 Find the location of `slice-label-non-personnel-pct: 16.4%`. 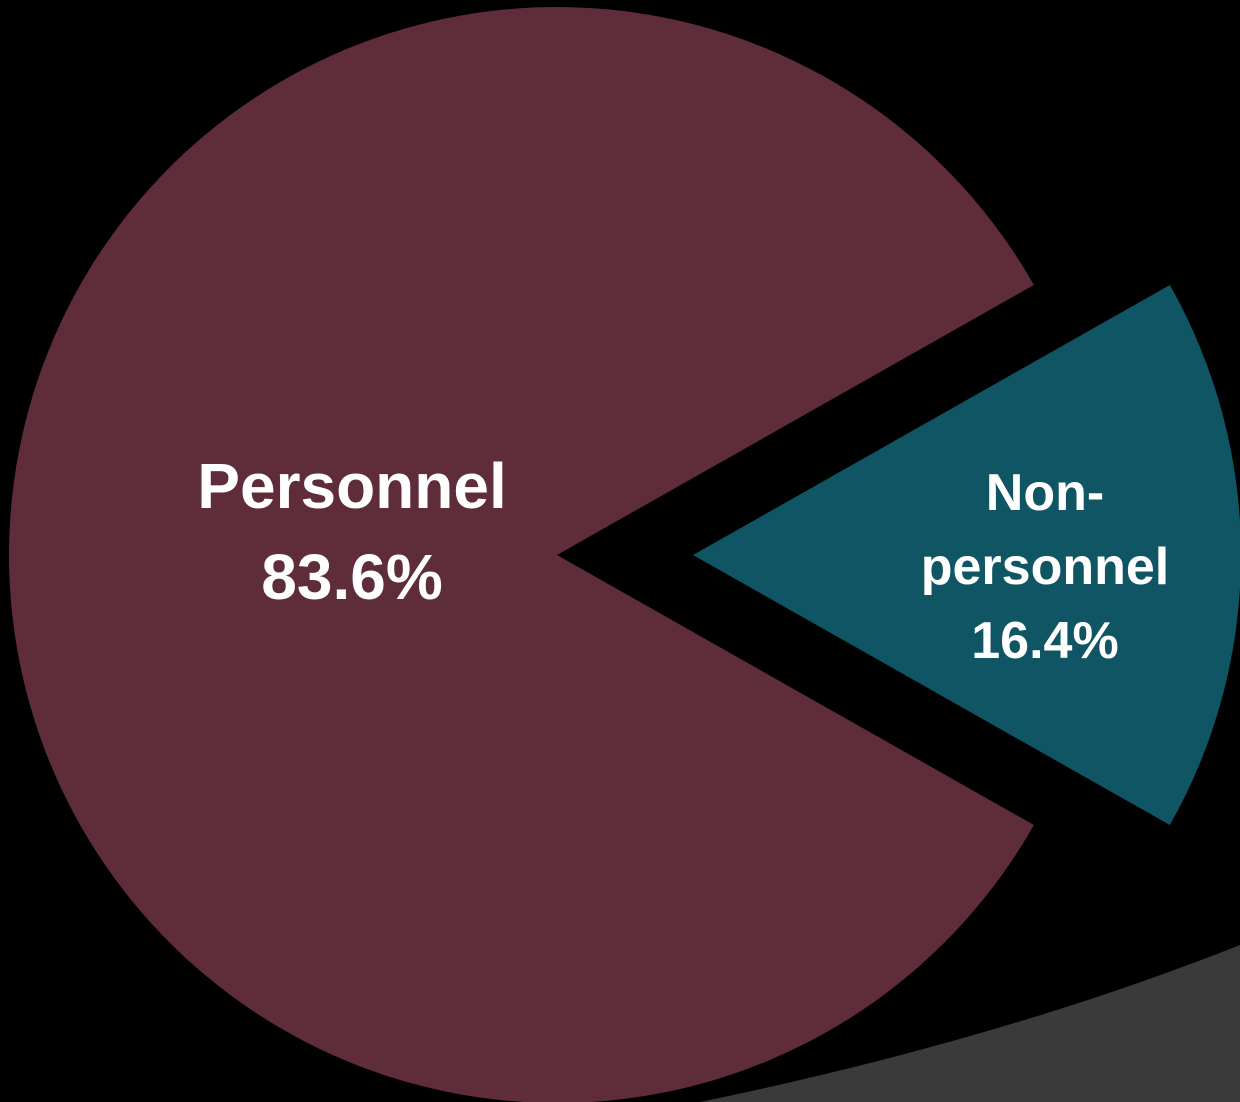

slice-label-non-personnel-pct: 16.4% is located at coordinates (1044, 641).